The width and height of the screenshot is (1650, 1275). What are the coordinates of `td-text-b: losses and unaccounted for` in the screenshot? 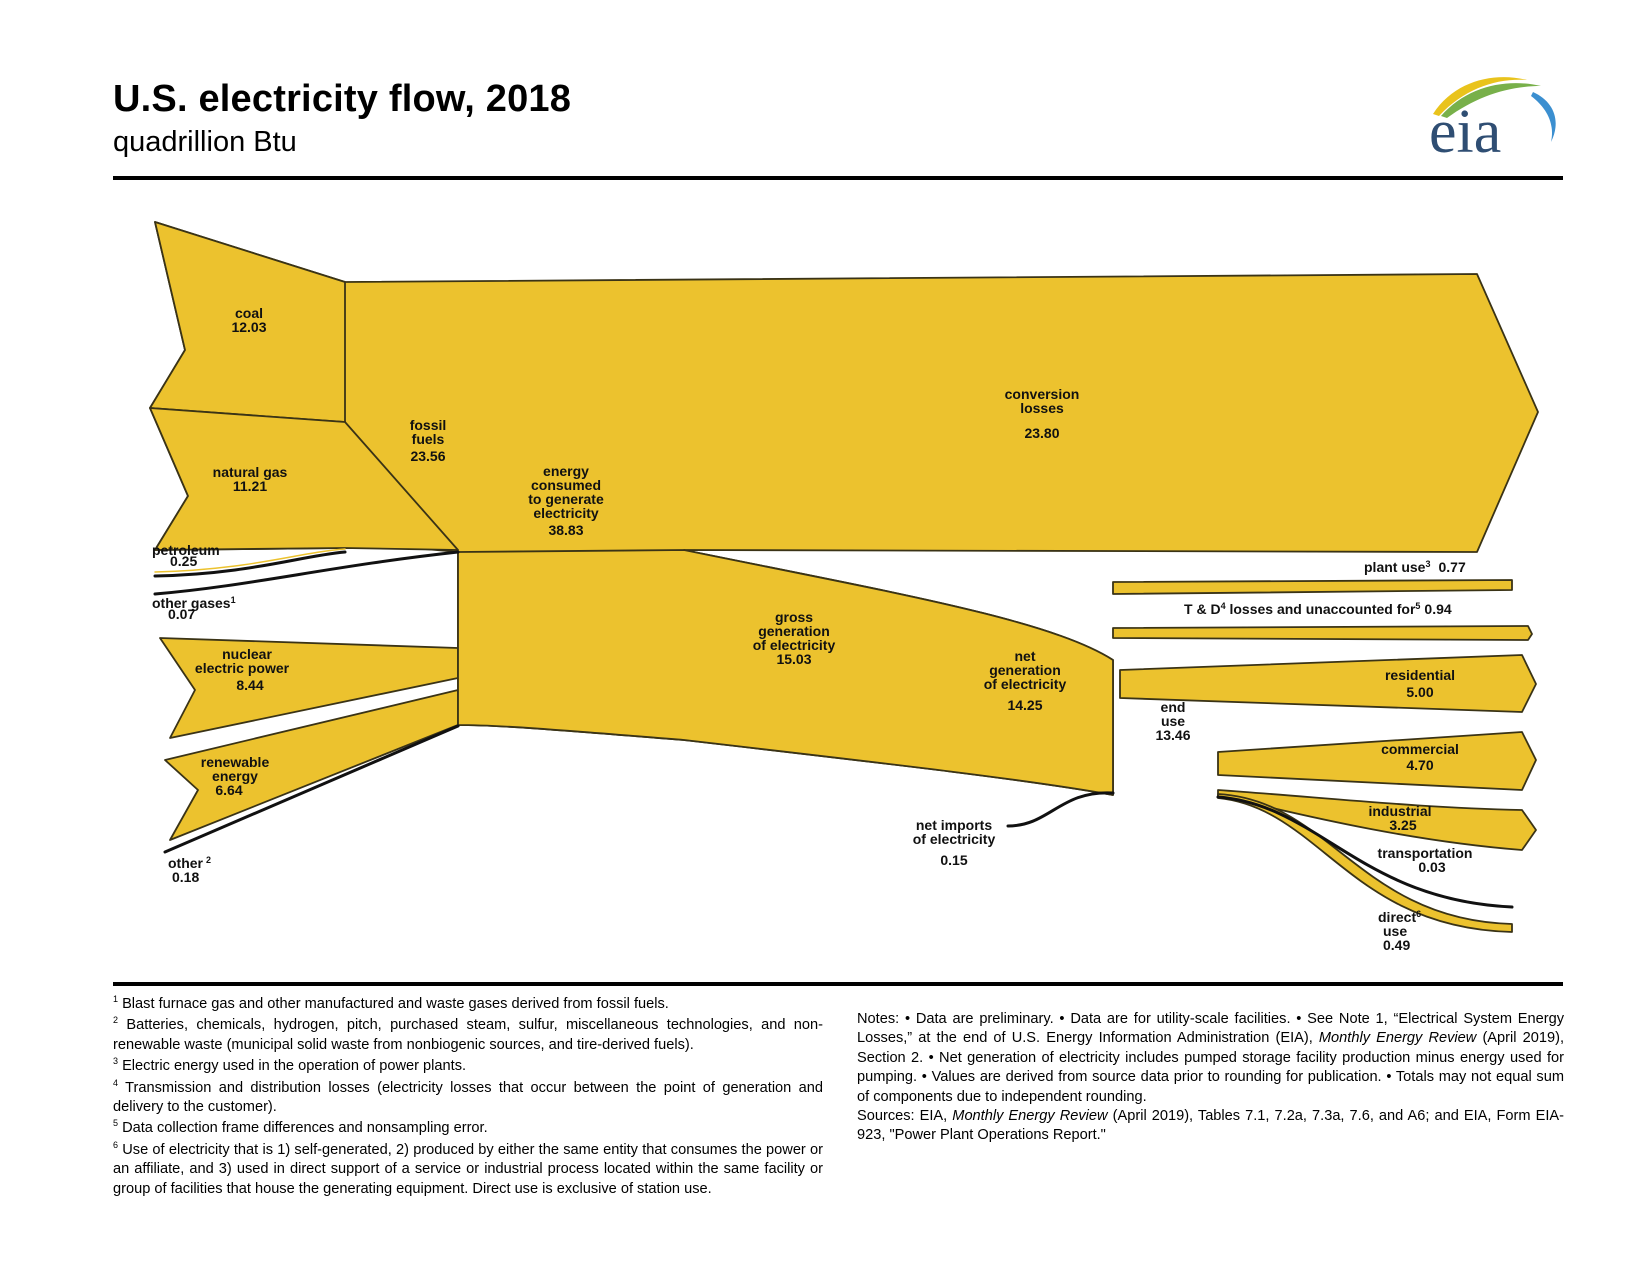 It's located at (1321, 609).